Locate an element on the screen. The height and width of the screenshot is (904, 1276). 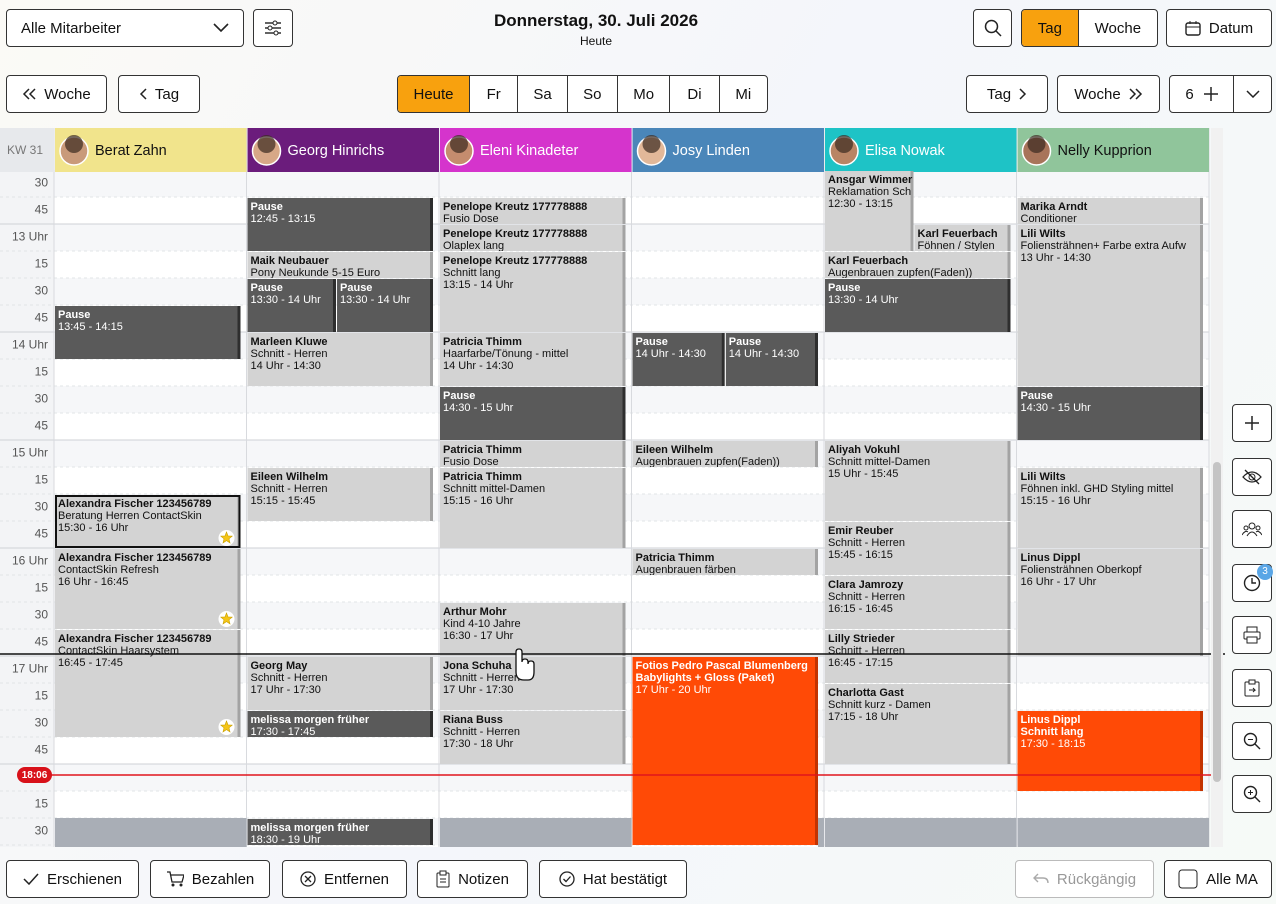
appointment-client: Eileen Wilhelm is located at coordinates (675, 450).